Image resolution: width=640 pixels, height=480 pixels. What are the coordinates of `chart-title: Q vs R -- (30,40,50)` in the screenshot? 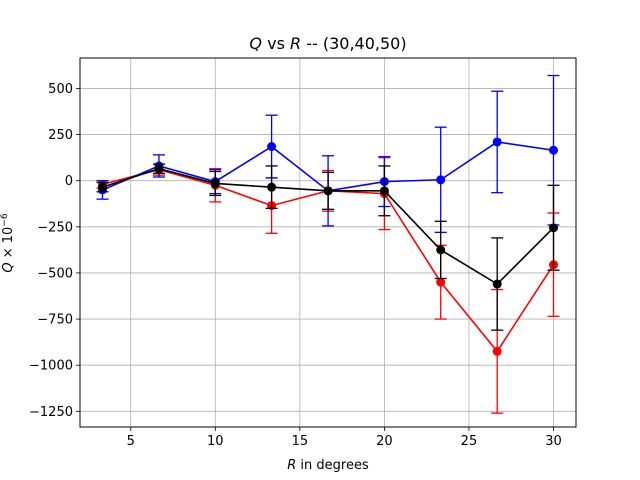 It's located at (327, 43).